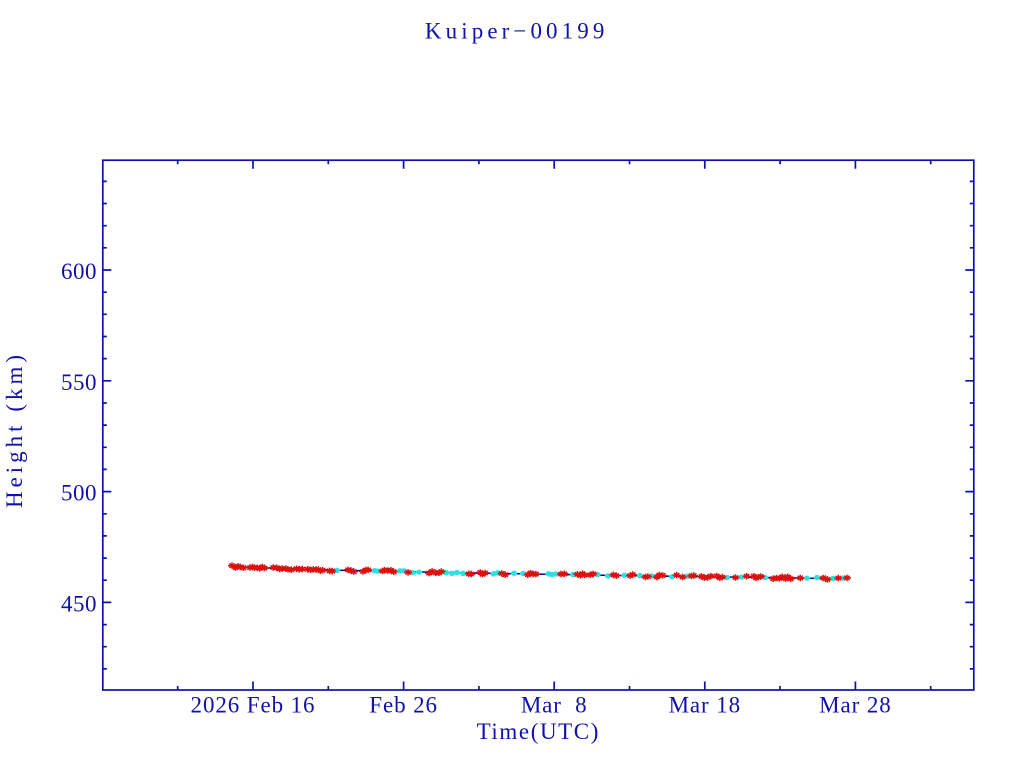  What do you see at coordinates (79, 603) in the screenshot?
I see `svg-text: 450` at bounding box center [79, 603].